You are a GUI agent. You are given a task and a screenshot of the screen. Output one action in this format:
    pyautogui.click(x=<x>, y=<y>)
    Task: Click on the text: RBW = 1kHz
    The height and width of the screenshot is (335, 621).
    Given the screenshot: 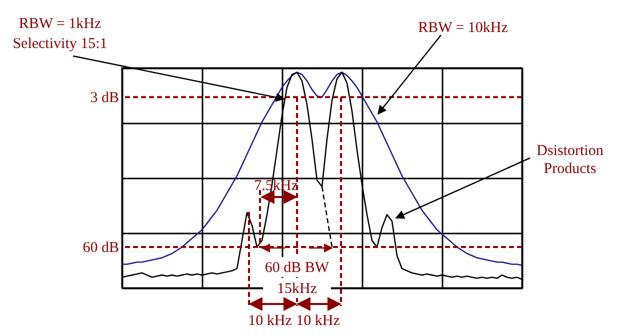 What is the action you would take?
    pyautogui.click(x=60, y=24)
    